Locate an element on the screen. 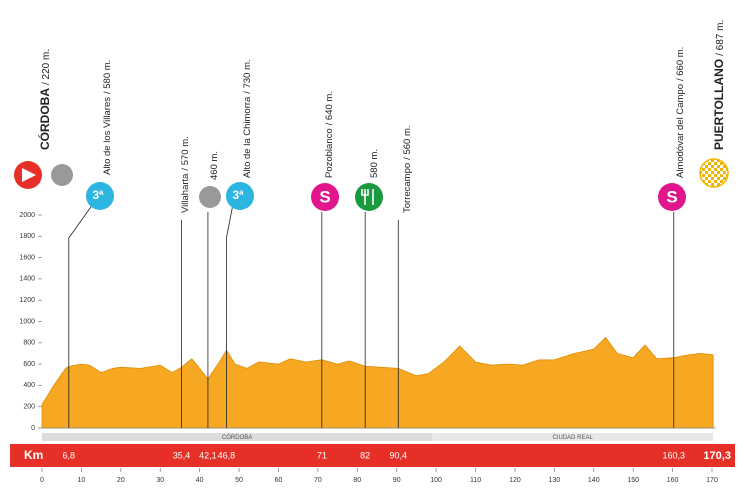 This screenshot has height=488, width=750. x-tick-label: 120 is located at coordinates (515, 480).